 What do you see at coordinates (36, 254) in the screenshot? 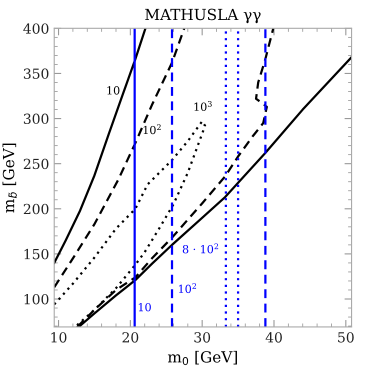
I see `y-tick-label: 150` at bounding box center [36, 254].